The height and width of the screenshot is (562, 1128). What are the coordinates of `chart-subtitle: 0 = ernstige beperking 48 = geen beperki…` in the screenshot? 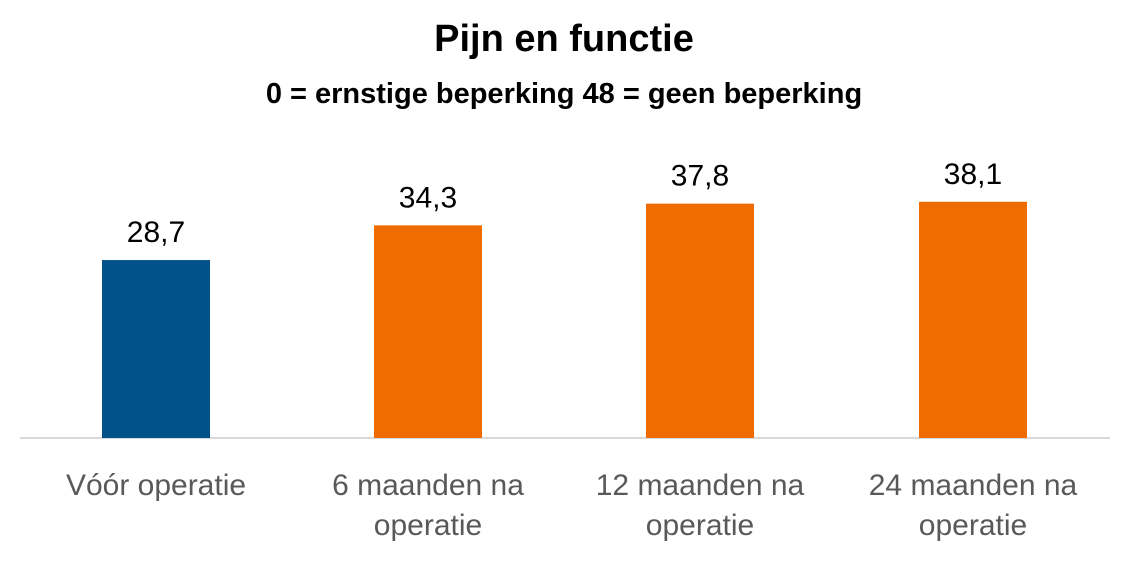 It's located at (564, 94).